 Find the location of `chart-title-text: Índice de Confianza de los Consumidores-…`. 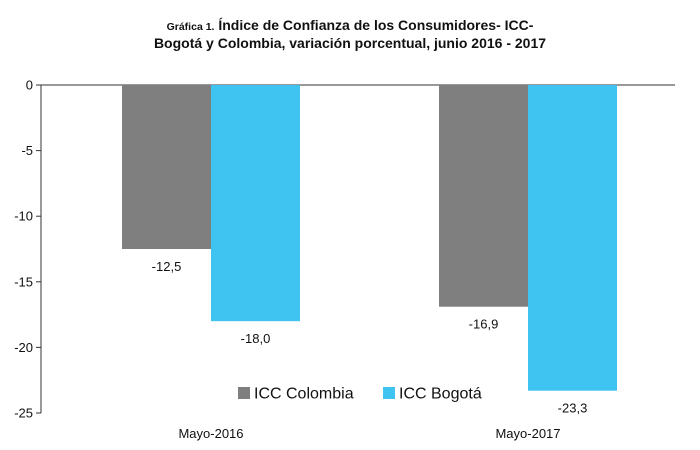

chart-title-text: Índice de Confianza de los Consumidores-… is located at coordinates (376, 25).